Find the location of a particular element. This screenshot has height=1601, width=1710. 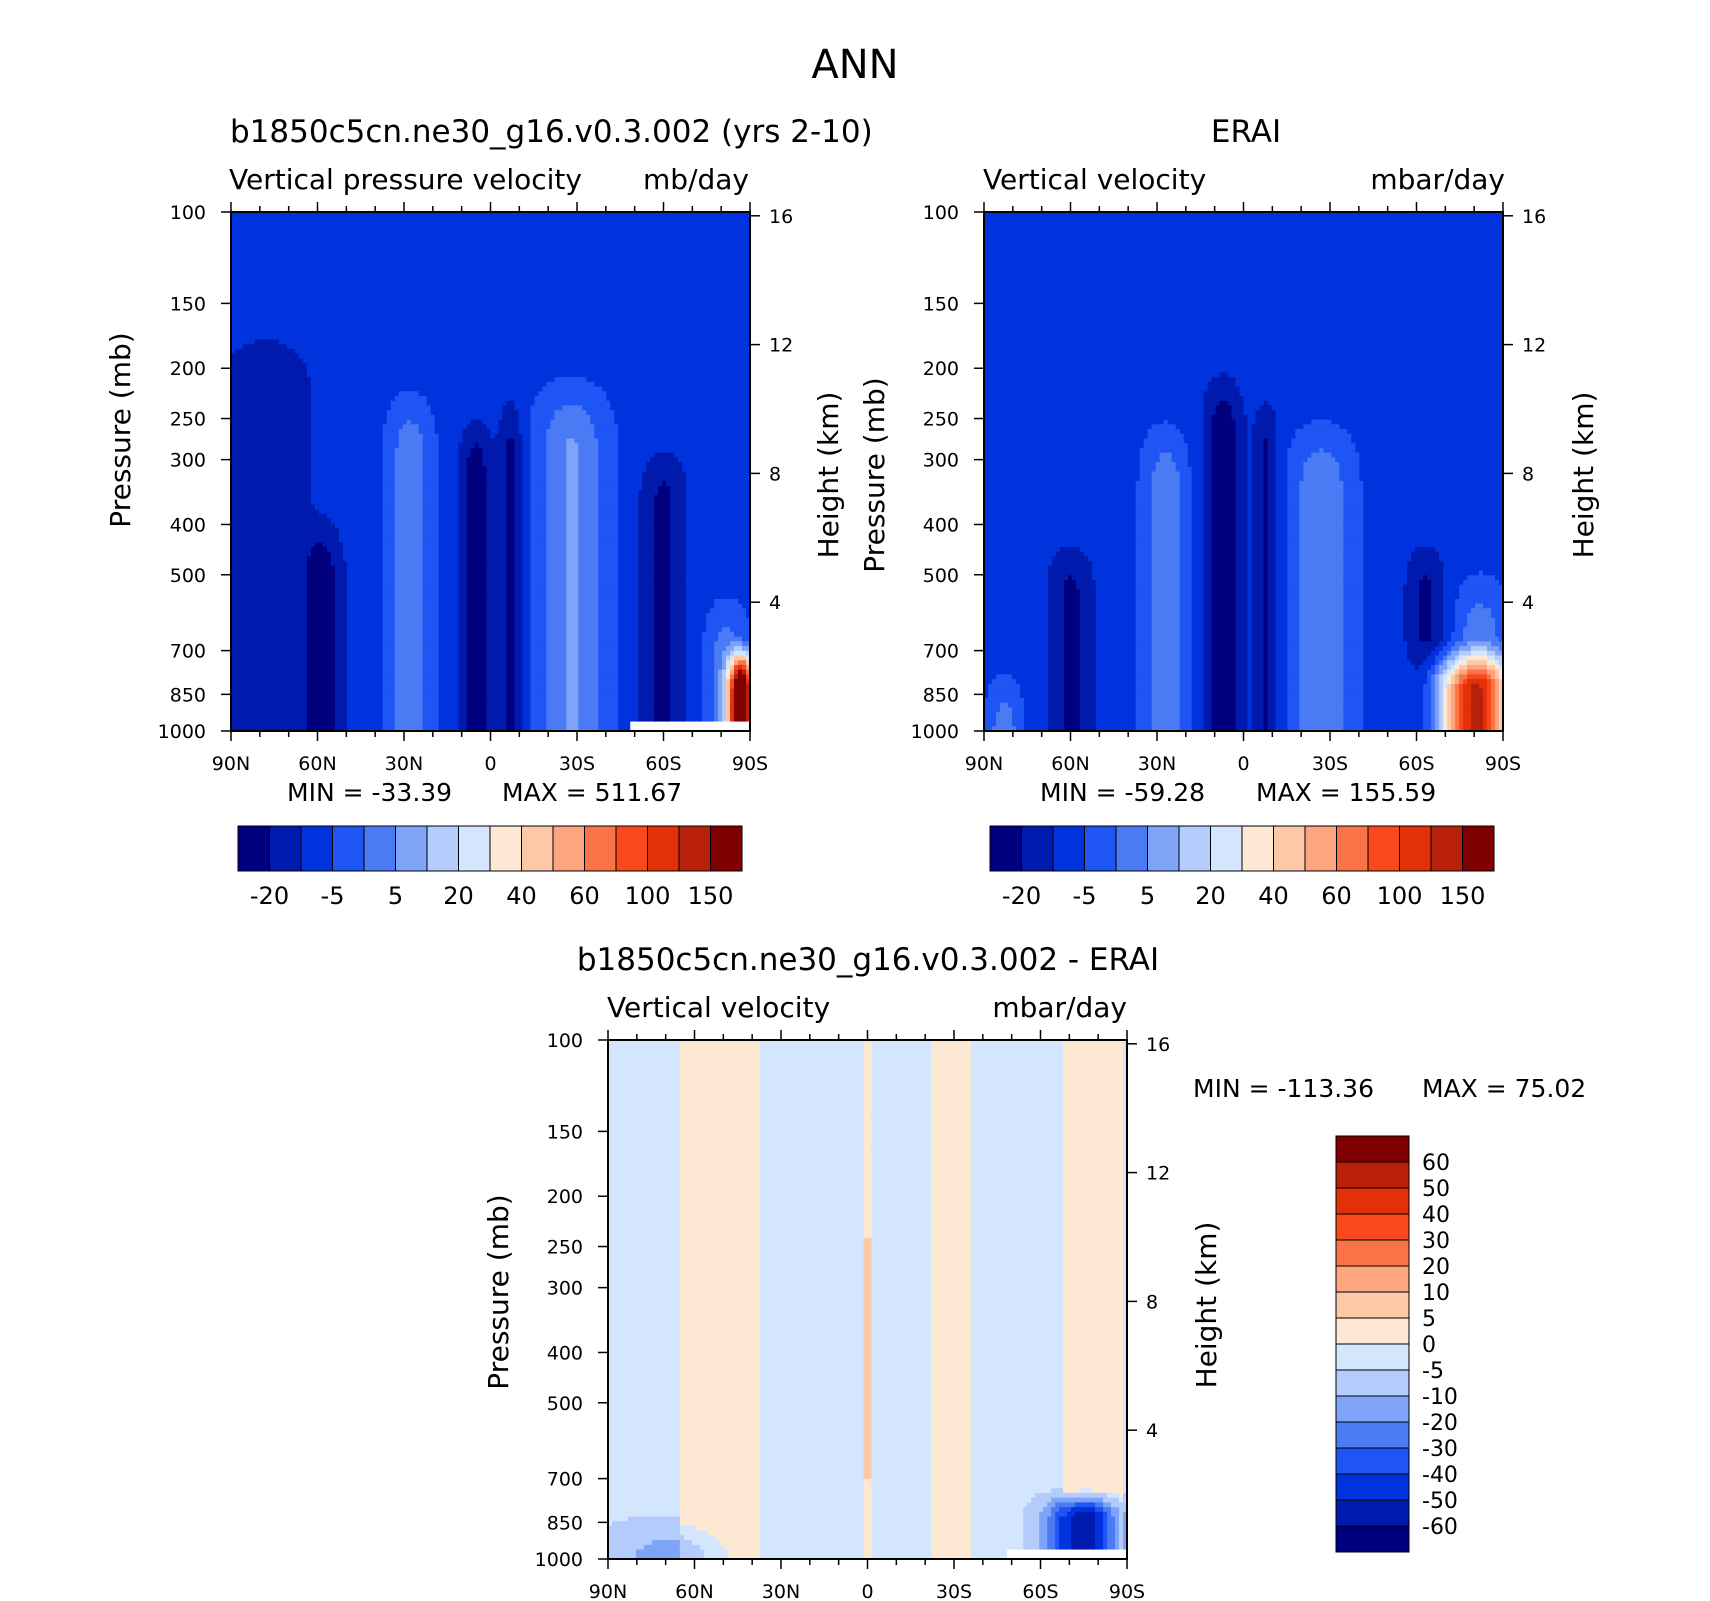

y-tick-label: 700 is located at coordinates (188, 652).